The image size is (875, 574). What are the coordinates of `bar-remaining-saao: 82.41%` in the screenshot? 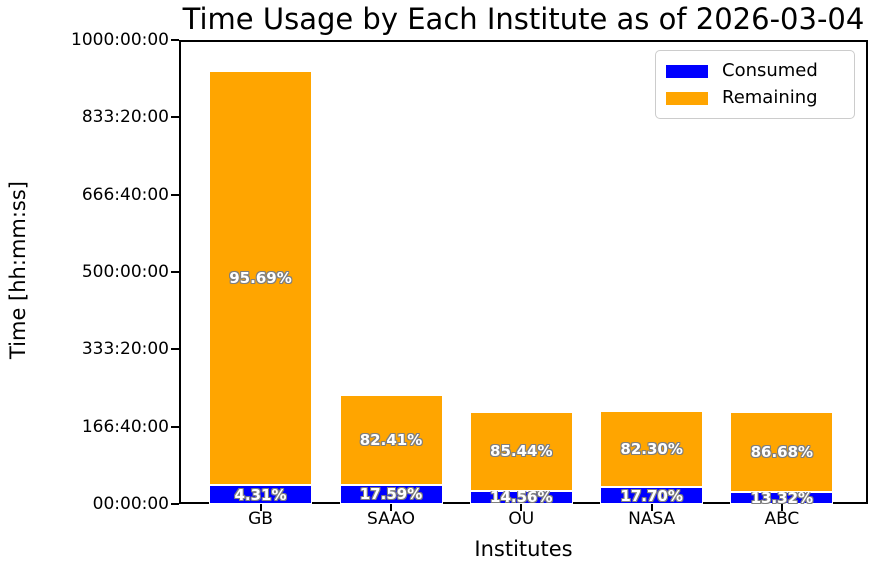 It's located at (391, 439).